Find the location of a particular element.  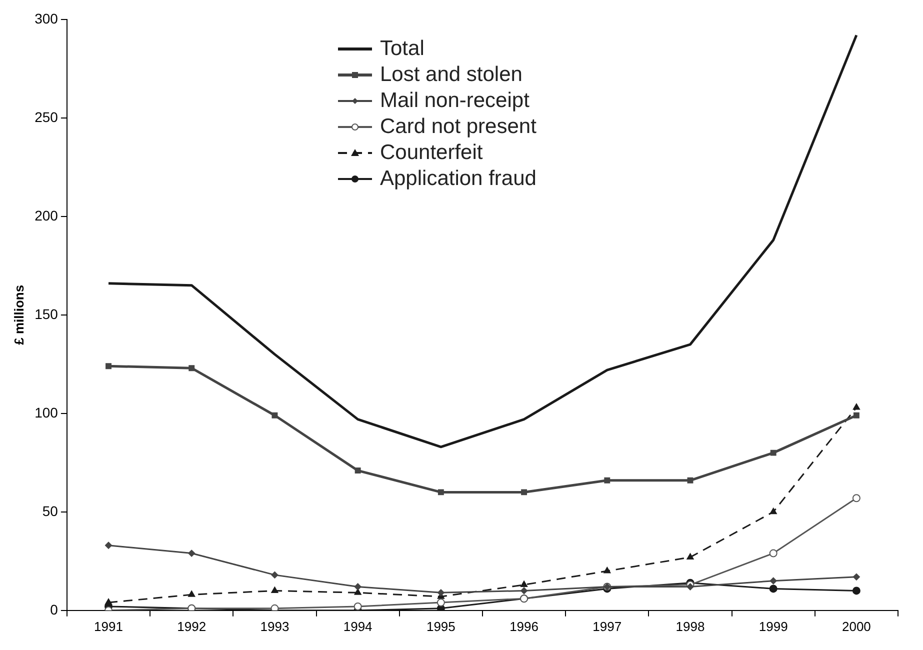

y-tick-label: 0 is located at coordinates (54, 609).